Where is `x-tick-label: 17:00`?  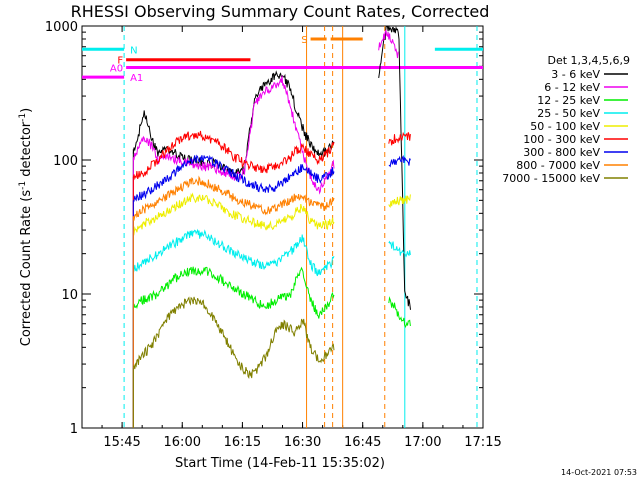
x-tick-label: 17:00 is located at coordinates (422, 442).